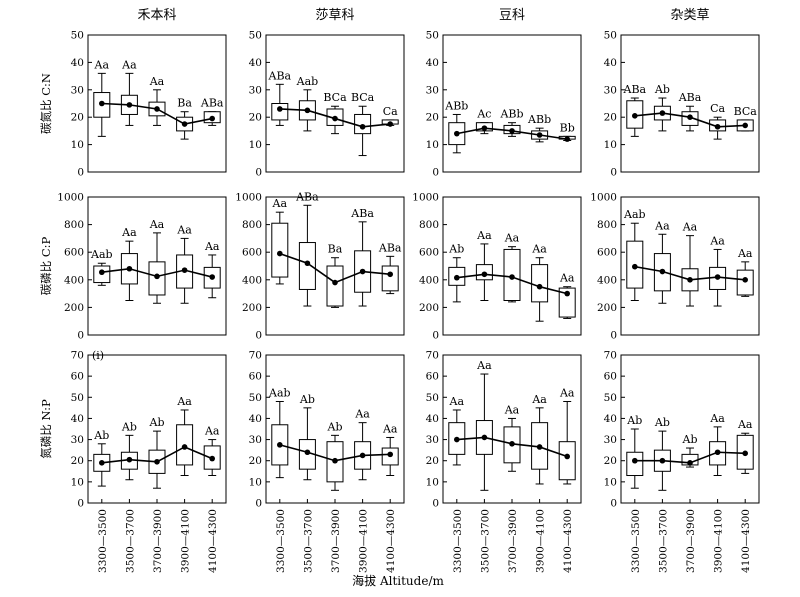 The width and height of the screenshot is (800, 597). Describe the element at coordinates (429, 280) in the screenshot. I see `y-tick-label: 400` at that location.